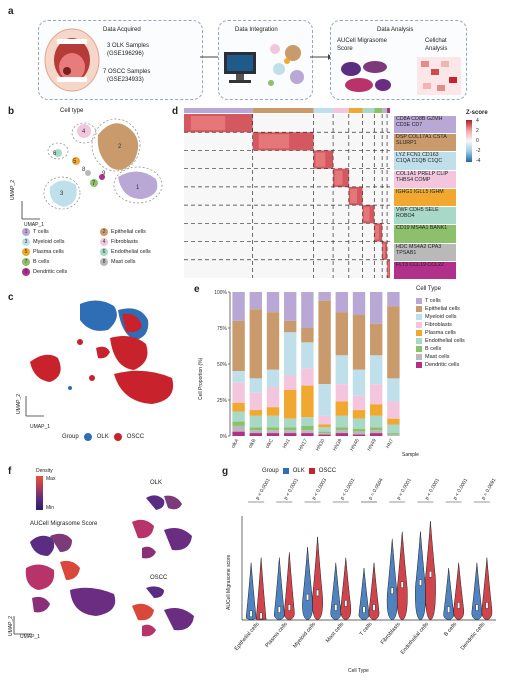 This screenshot has height=682, width=505. Describe the element at coordinates (55, 154) in the screenshot. I see `svg-text: 6` at that location.